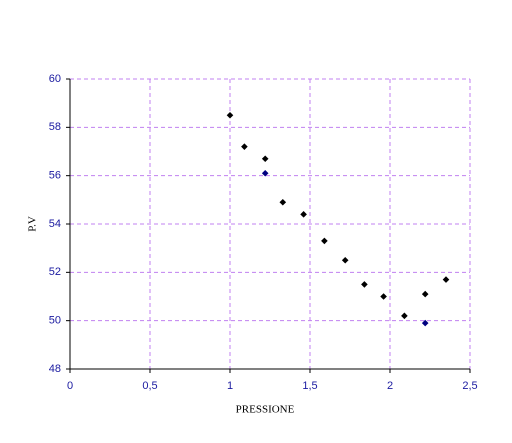  I want to click on x-tick-label: 1, so click(230, 386).